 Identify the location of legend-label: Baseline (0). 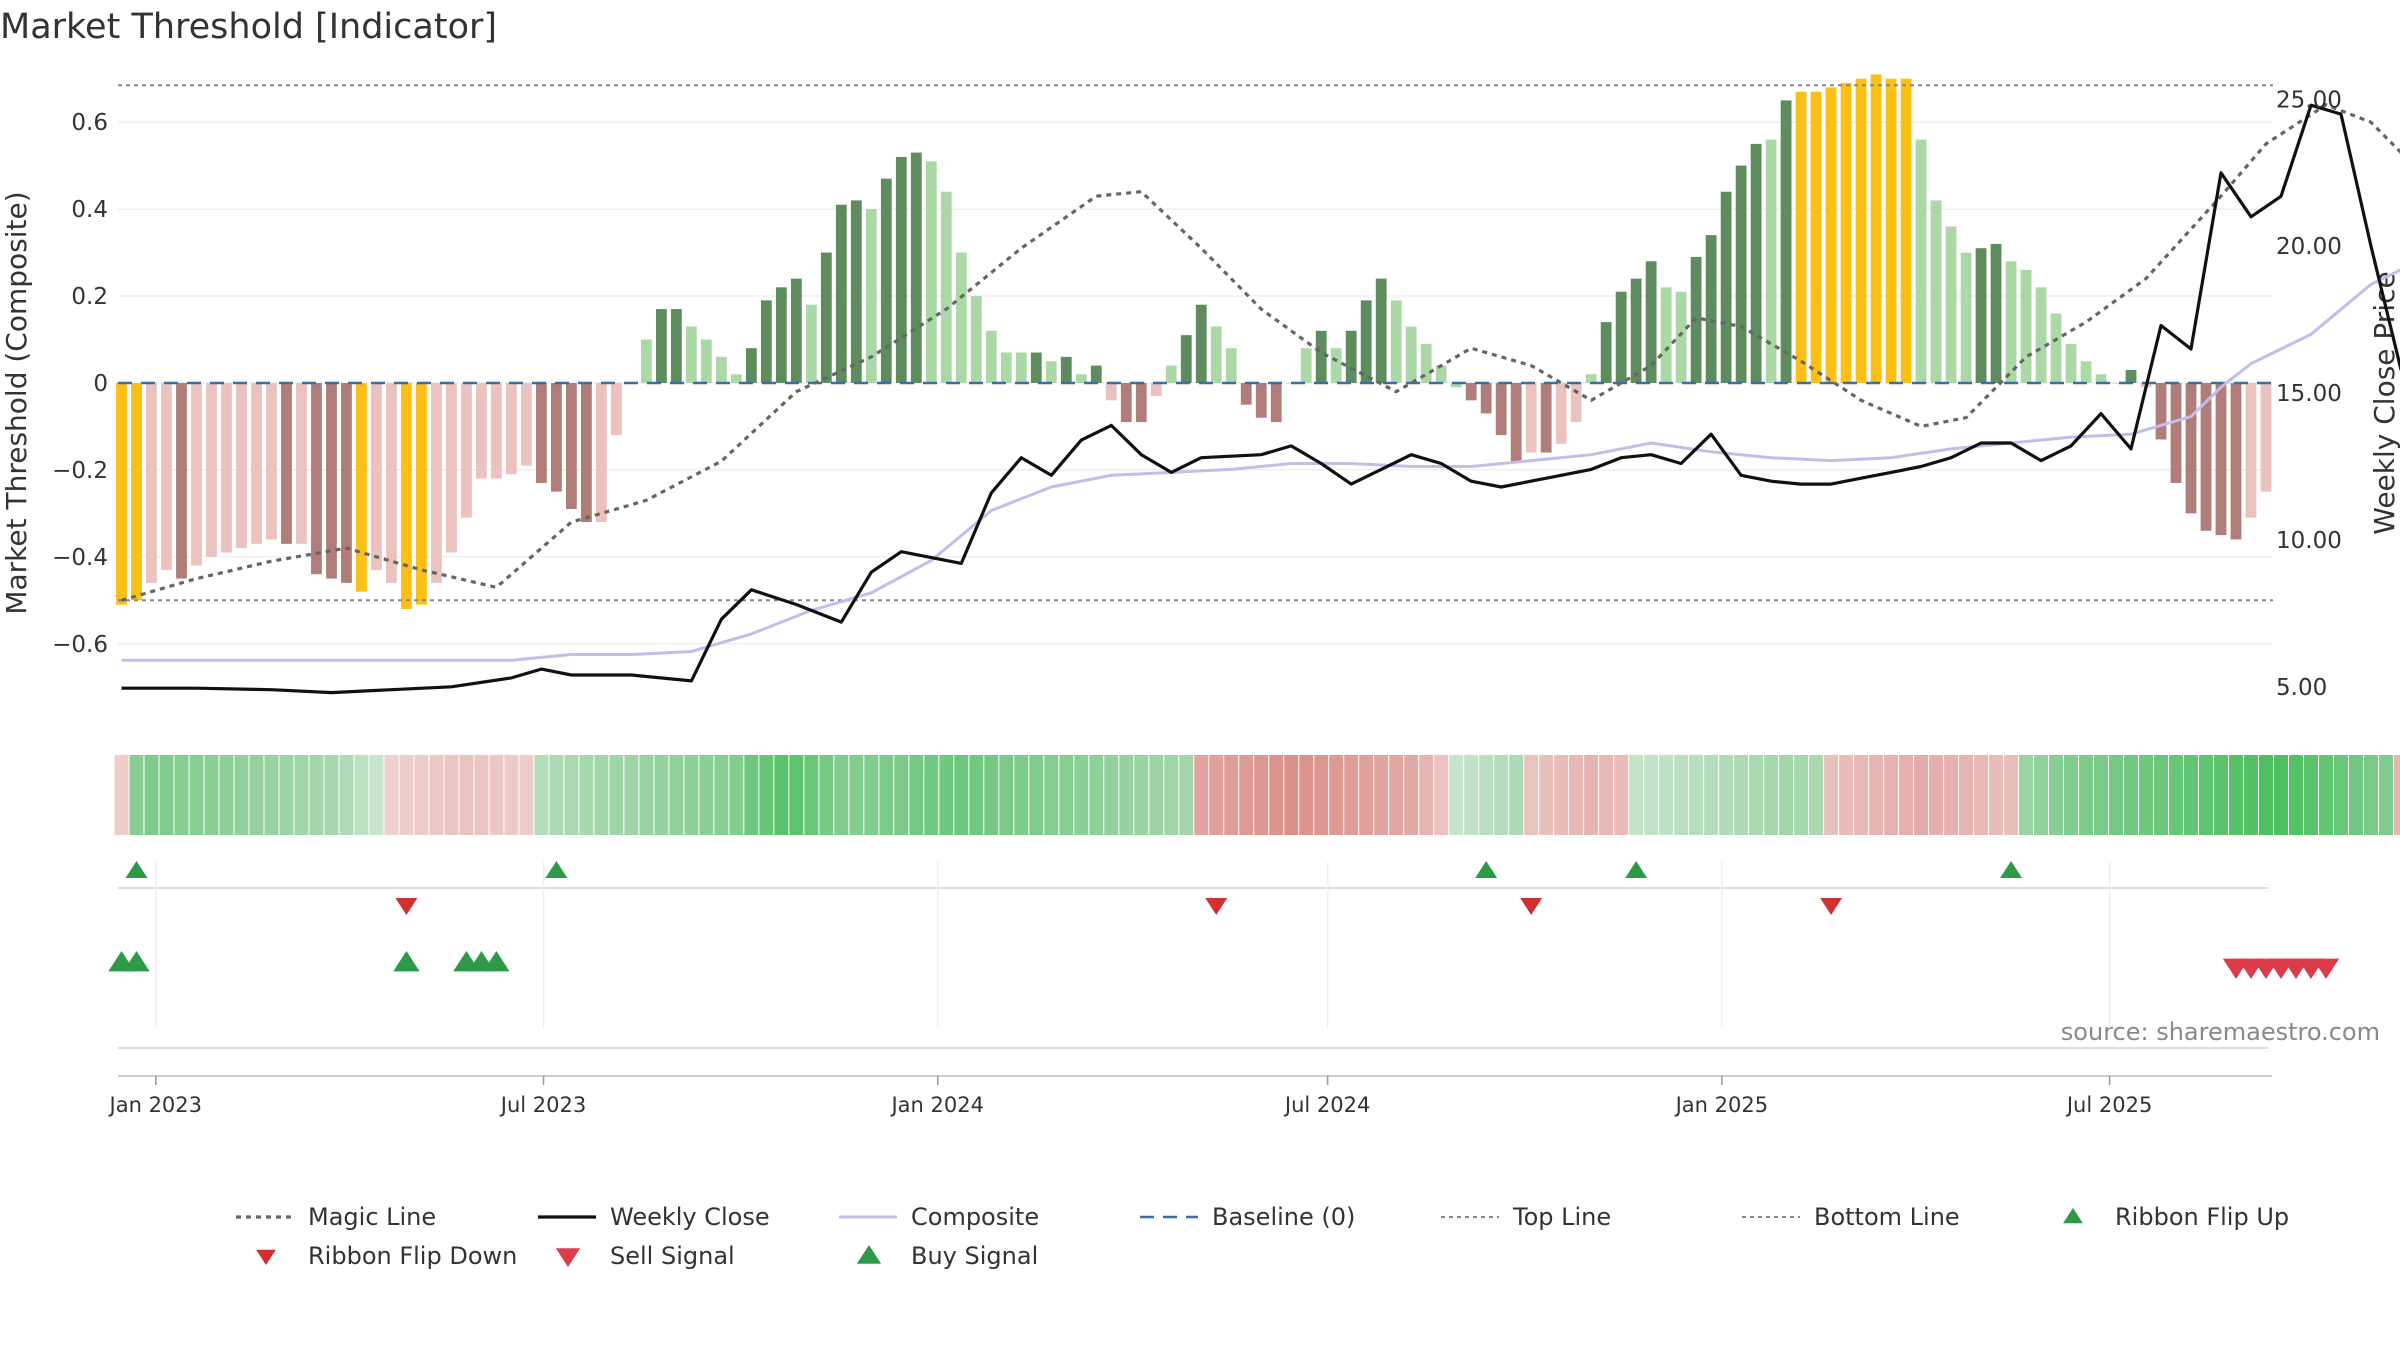
(1283, 1217).